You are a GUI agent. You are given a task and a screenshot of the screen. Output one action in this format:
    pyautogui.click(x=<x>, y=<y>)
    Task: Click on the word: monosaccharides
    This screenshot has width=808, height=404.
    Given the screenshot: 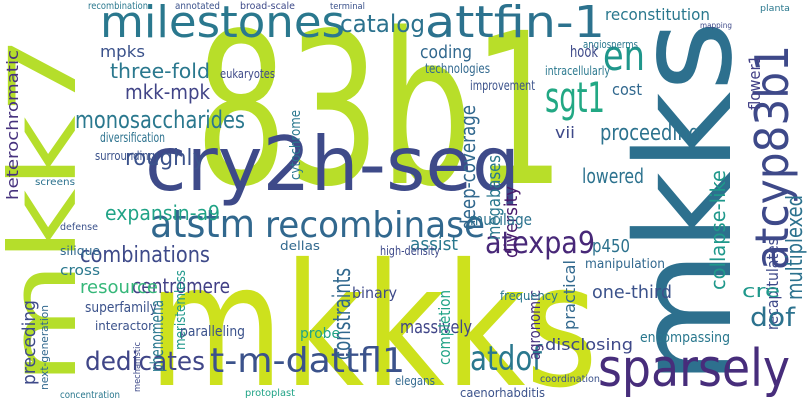 What is the action you would take?
    pyautogui.click(x=160, y=120)
    